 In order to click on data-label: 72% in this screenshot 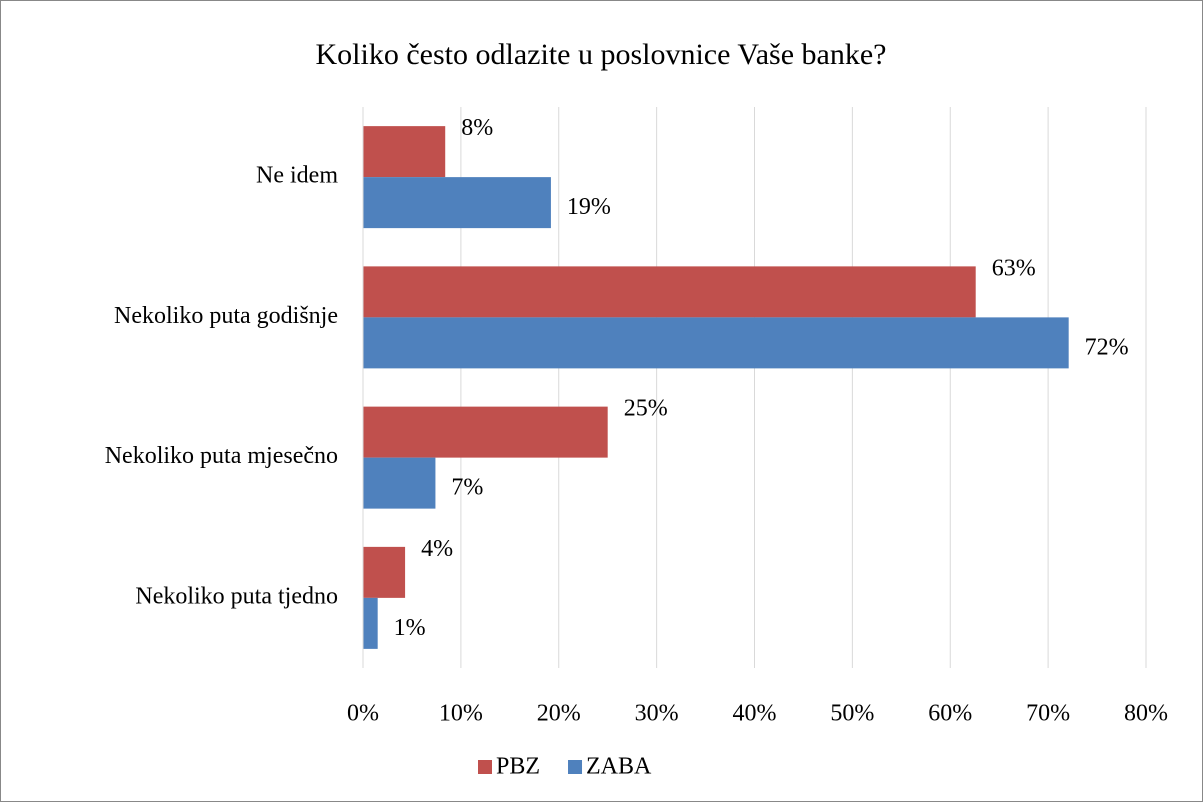, I will do `click(1107, 347)`.